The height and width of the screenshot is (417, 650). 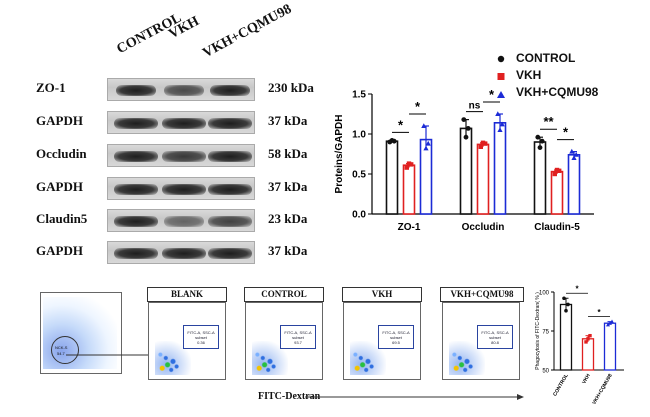 What do you see at coordinates (61, 153) in the screenshot?
I see `blot-row-label: Occludin` at bounding box center [61, 153].